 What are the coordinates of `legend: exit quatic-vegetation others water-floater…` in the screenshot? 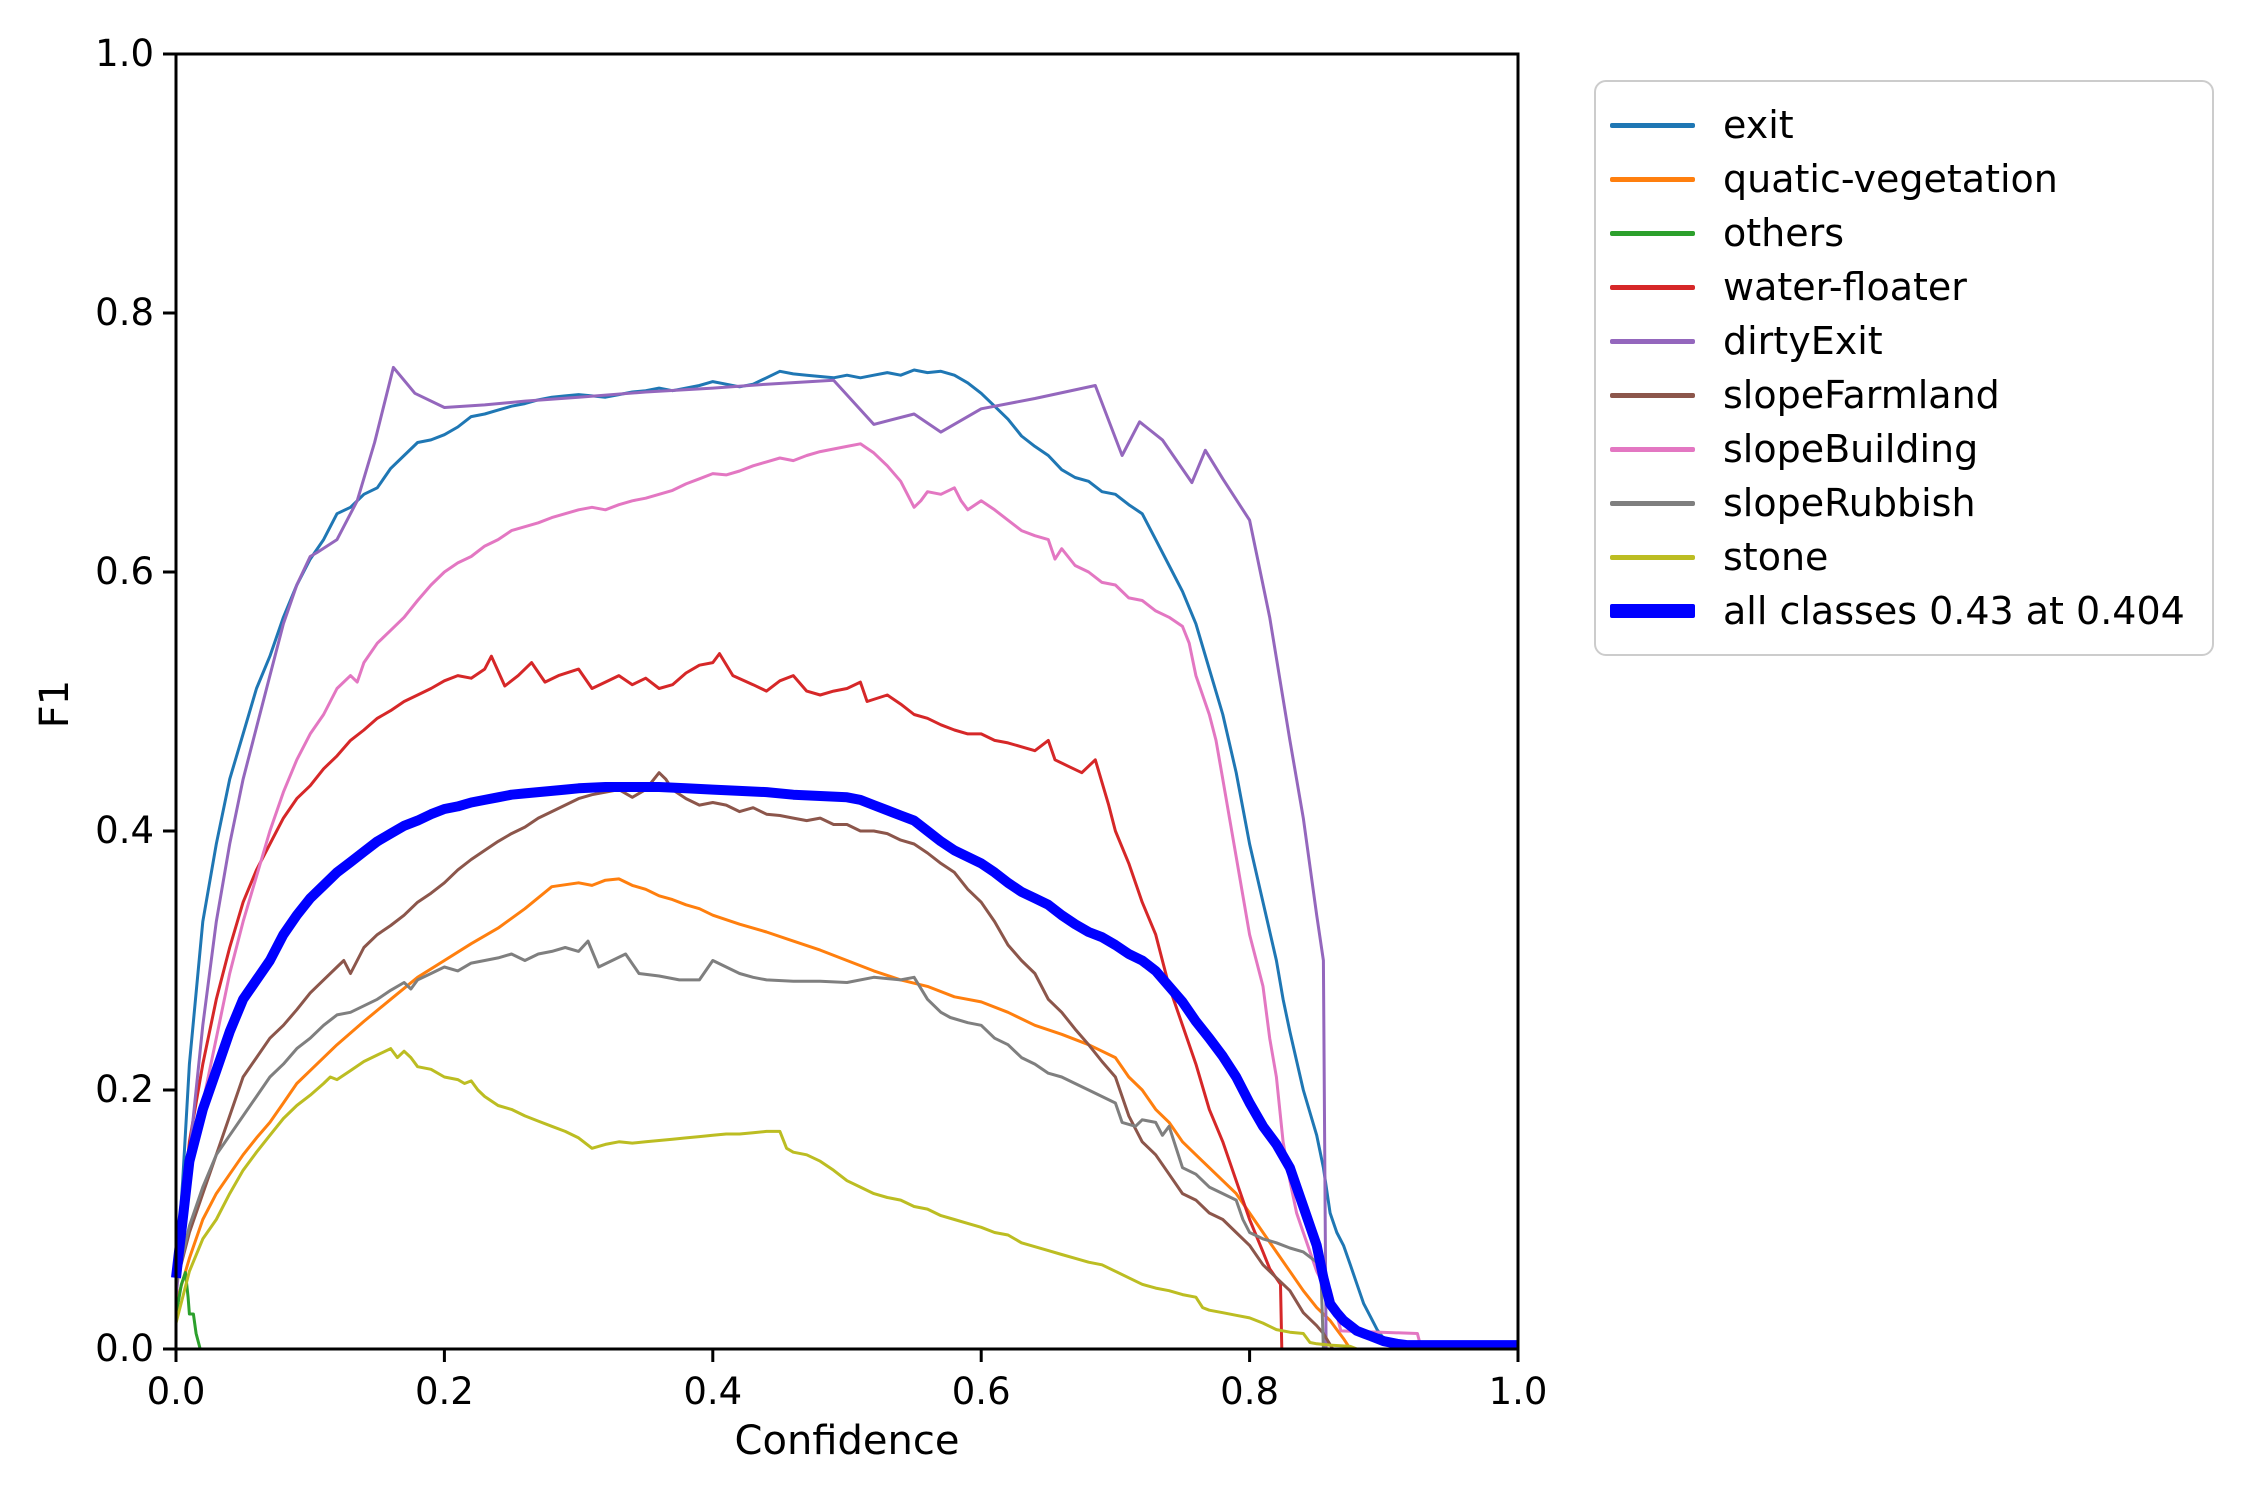 It's located at (1904, 368).